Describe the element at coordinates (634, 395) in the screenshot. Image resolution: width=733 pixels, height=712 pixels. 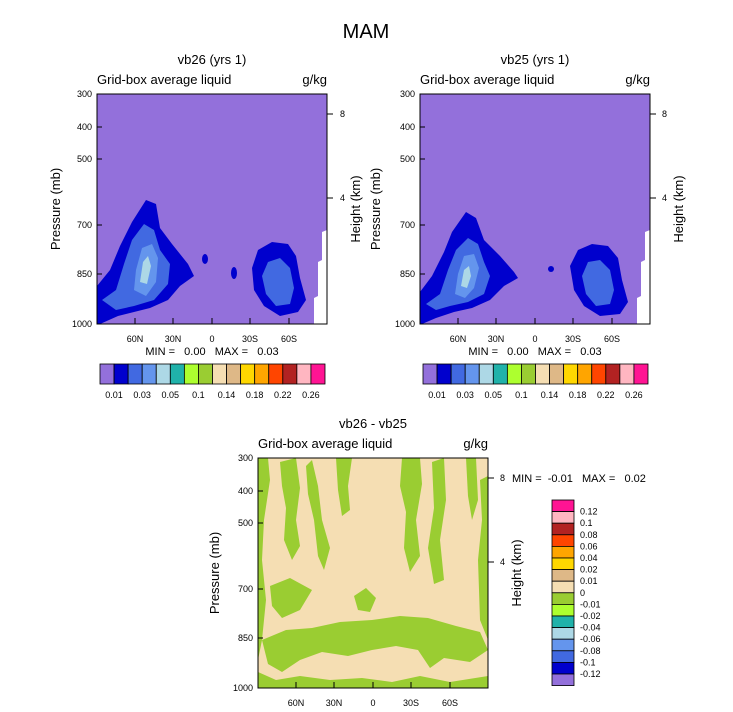
I see `colorbar-label: 0.26` at that location.